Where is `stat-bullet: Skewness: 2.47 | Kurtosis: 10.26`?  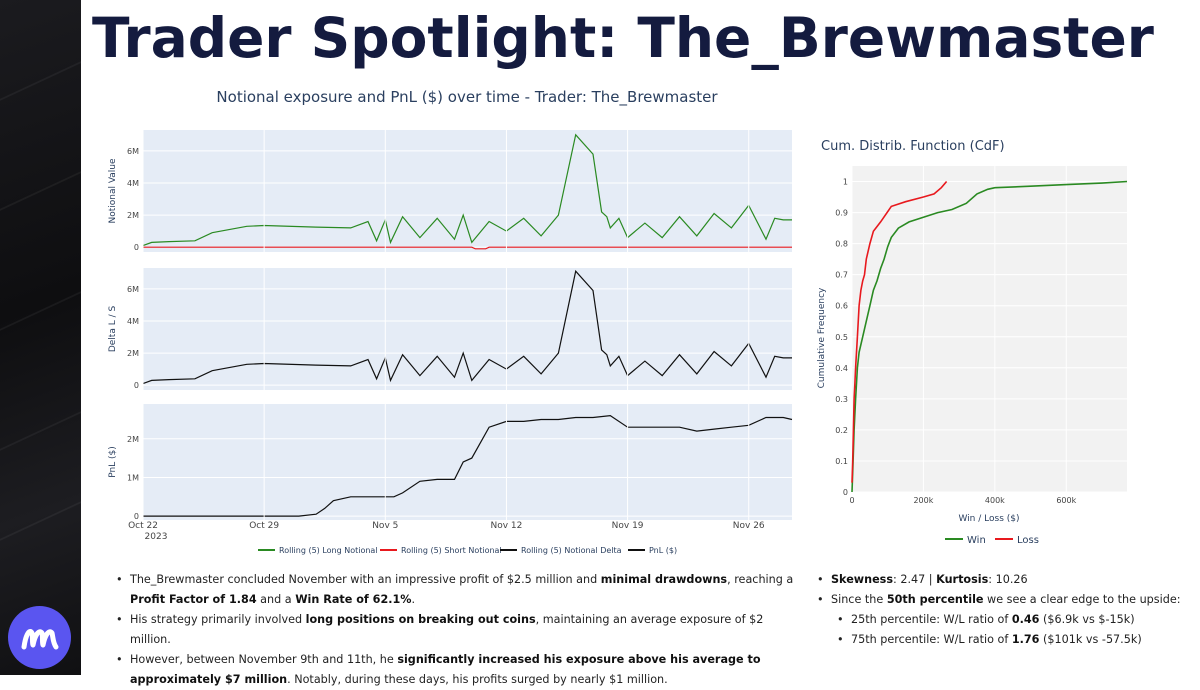 stat-bullet: Skewness: 2.47 | Kurtosis: 10.26 is located at coordinates (1003, 580).